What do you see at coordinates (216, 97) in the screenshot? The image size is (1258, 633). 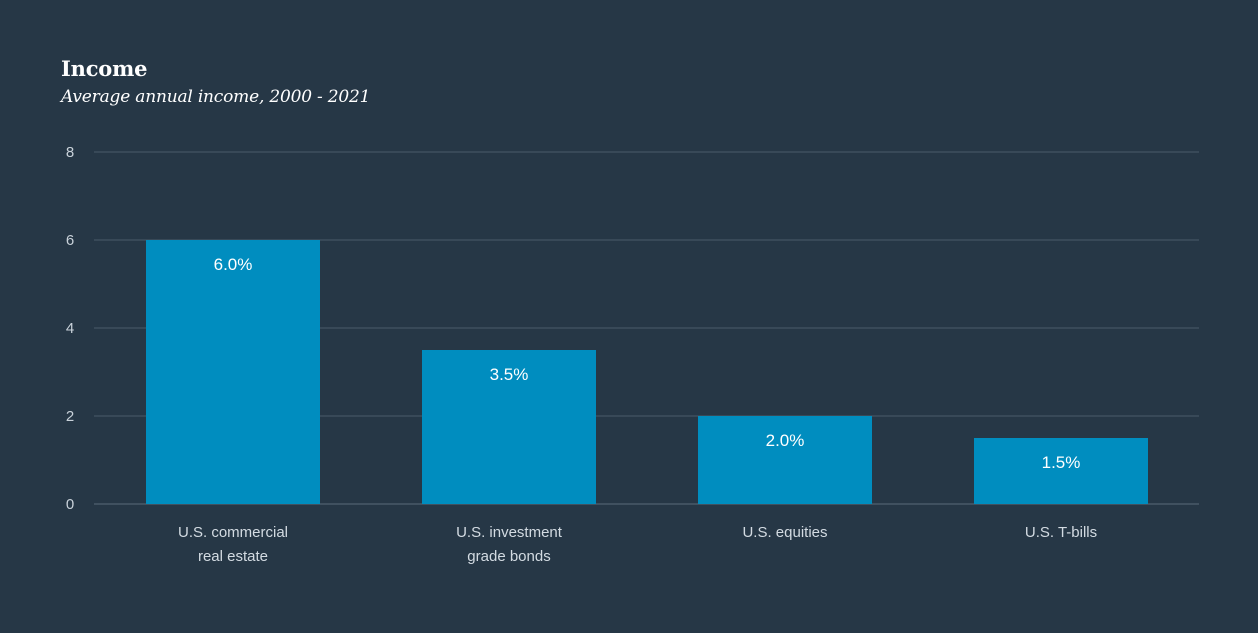 I see `chart-subtitle: Average annual income, 2000 - 2021` at bounding box center [216, 97].